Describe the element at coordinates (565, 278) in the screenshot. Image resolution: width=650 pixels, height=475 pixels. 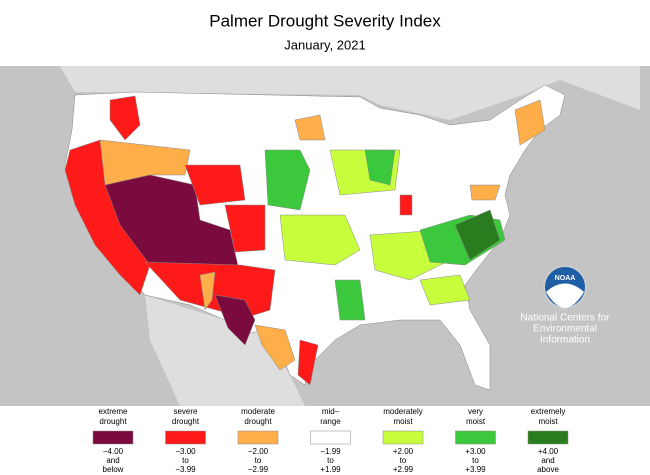
I see `logo-text: NOAA` at that location.